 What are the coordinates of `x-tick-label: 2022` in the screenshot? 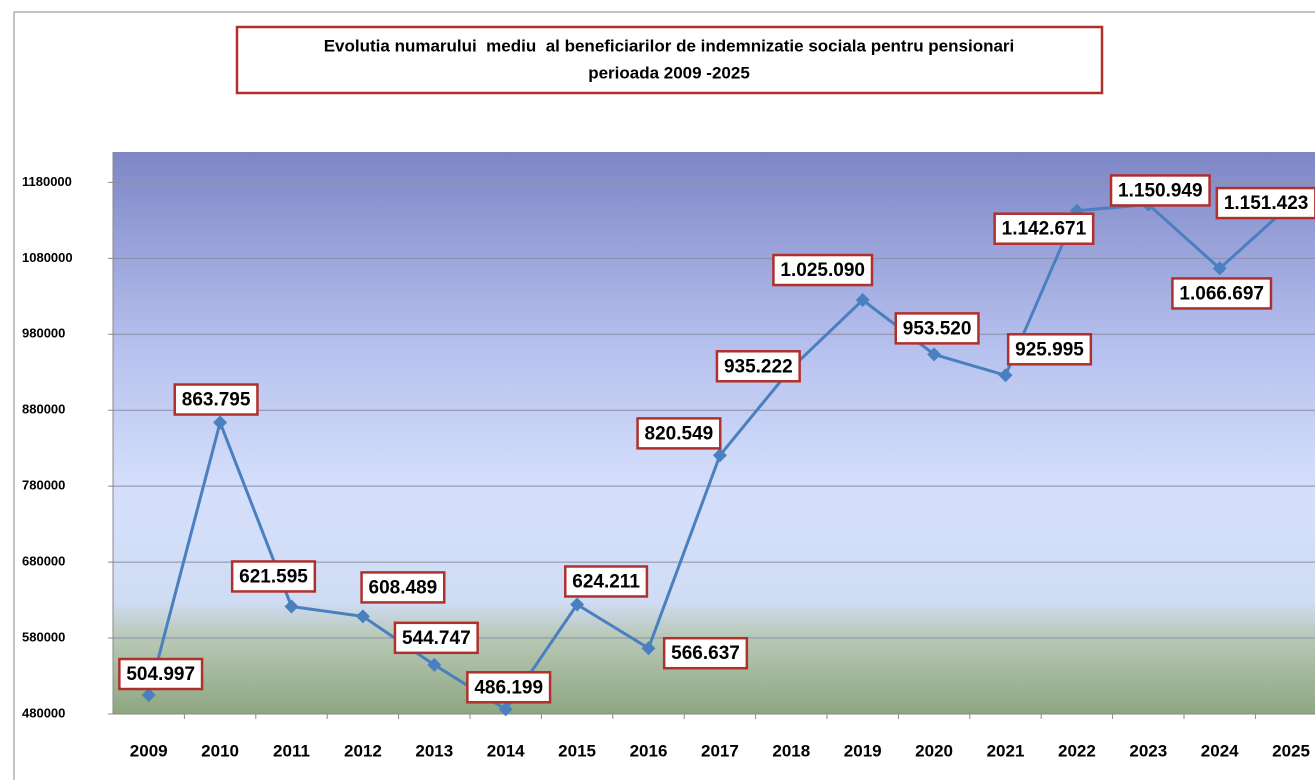 It's located at (1077, 750).